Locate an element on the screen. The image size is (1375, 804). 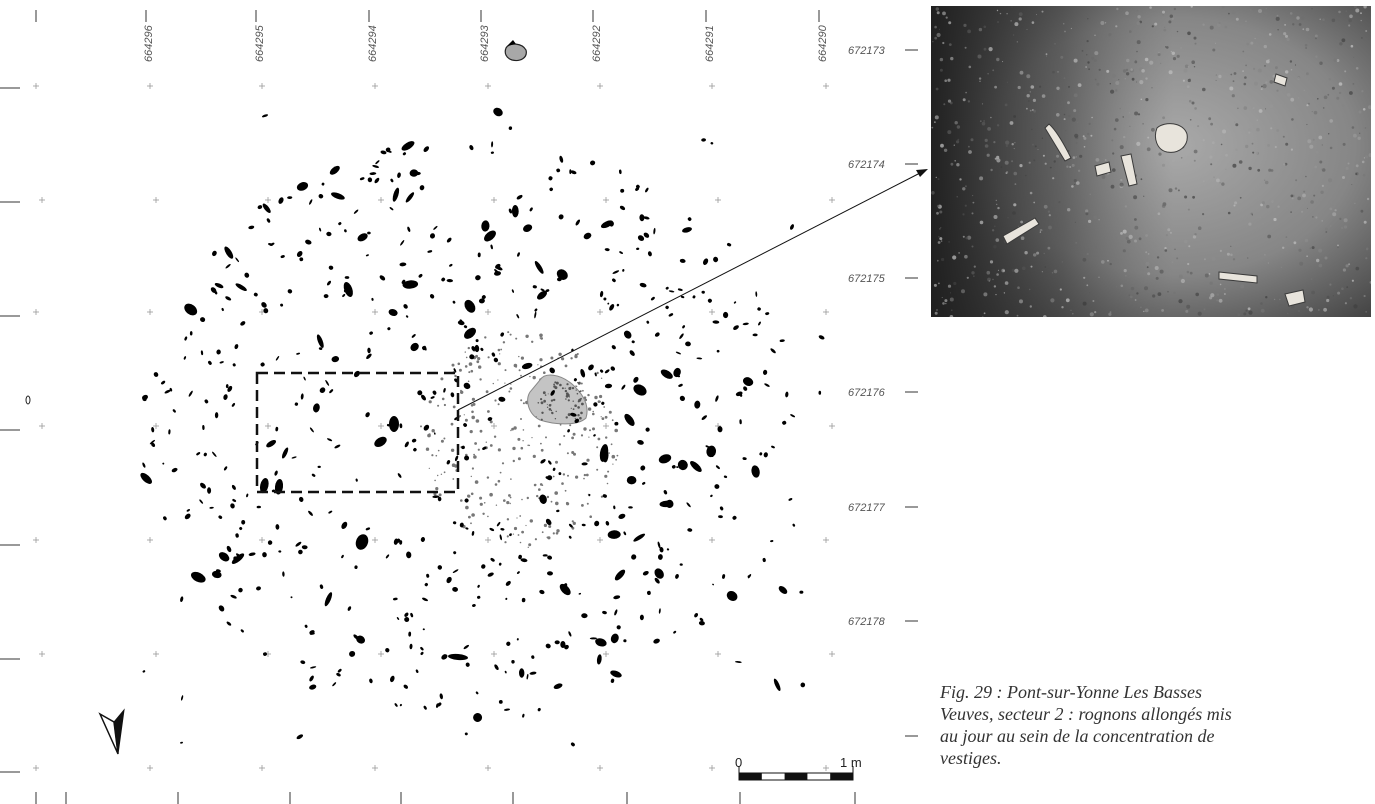
y-coord-label: 672173 is located at coordinates (867, 51).